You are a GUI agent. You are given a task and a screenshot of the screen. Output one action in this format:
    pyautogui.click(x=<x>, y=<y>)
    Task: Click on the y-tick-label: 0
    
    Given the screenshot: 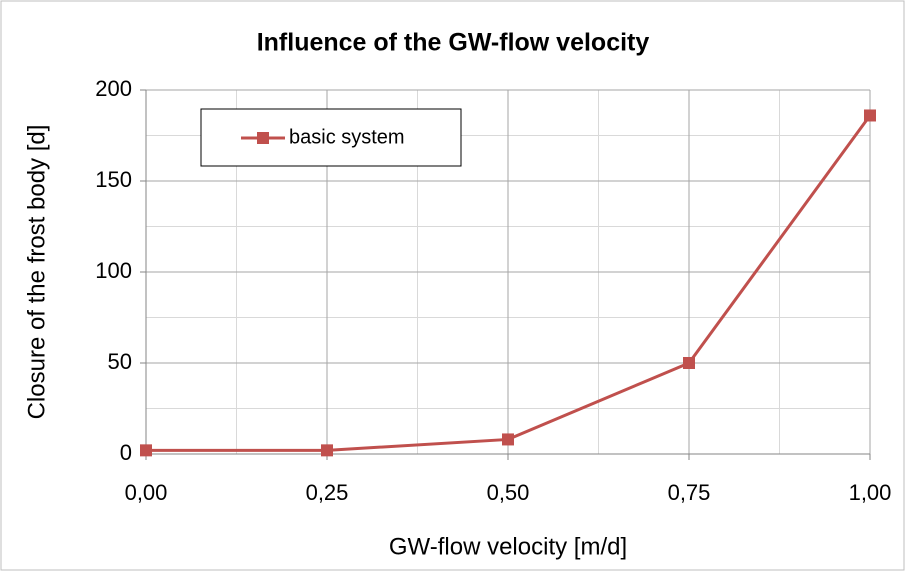 What is the action you would take?
    pyautogui.click(x=126, y=452)
    